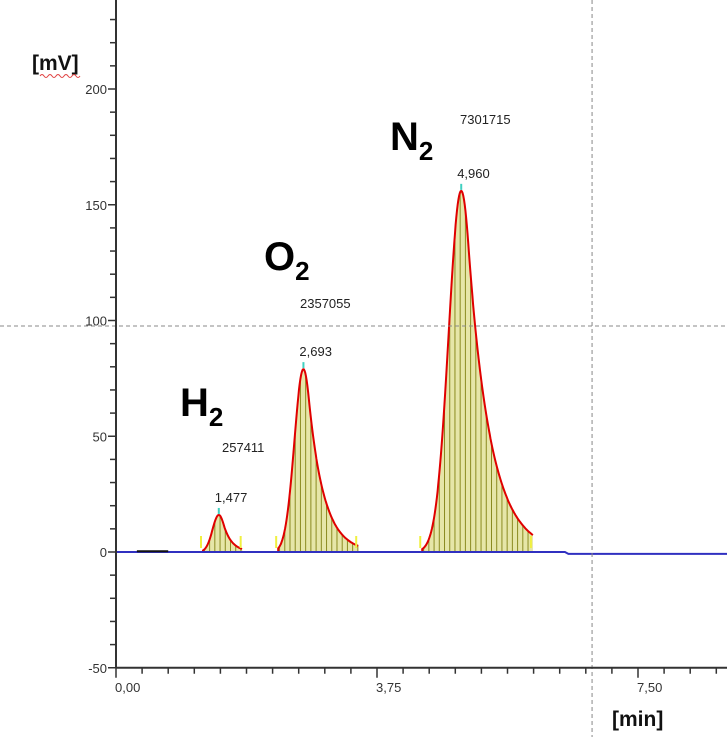 The width and height of the screenshot is (727, 737). What do you see at coordinates (96, 205) in the screenshot?
I see `y-tick-label: 150` at bounding box center [96, 205].